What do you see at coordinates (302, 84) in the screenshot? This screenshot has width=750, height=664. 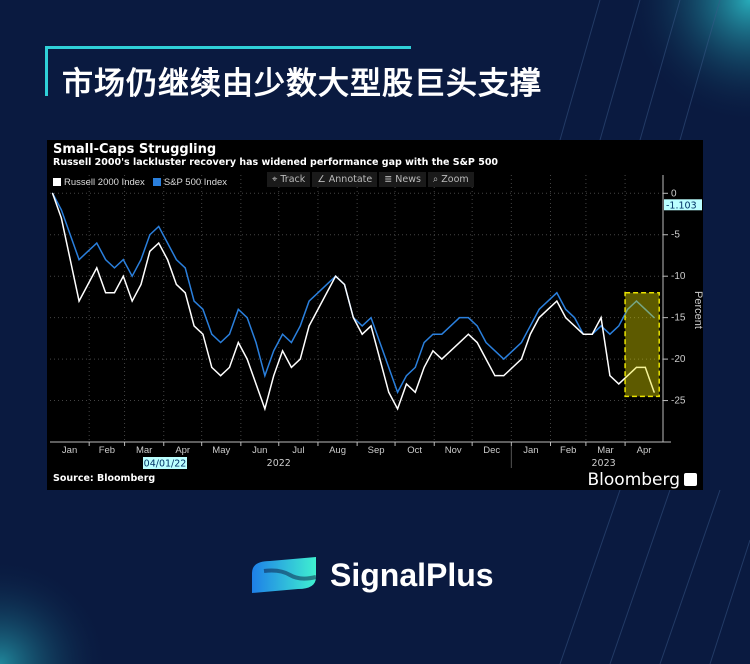 I see `page-title: 市场仍继续由少数大型股巨头支撑` at bounding box center [302, 84].